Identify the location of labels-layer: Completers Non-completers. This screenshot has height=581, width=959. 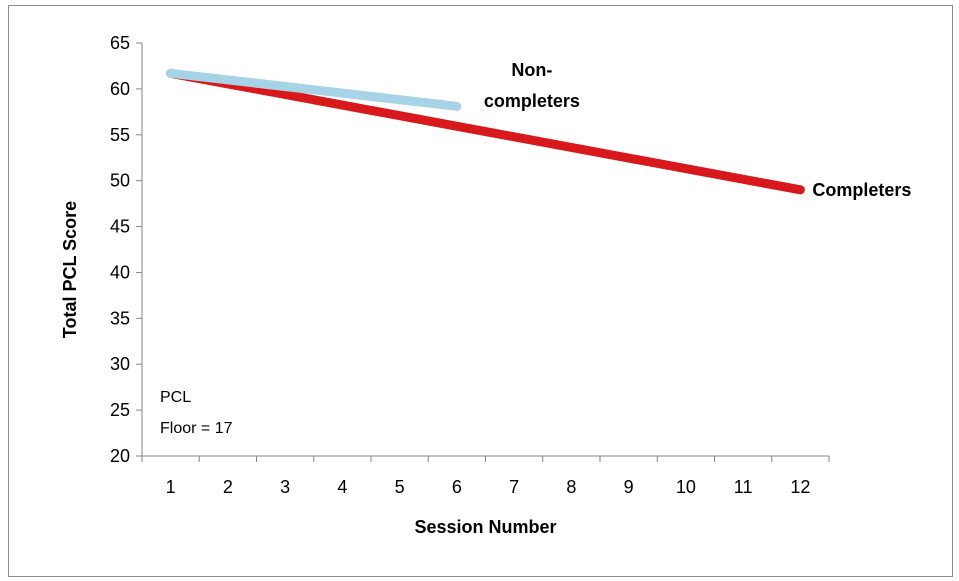
(698, 130).